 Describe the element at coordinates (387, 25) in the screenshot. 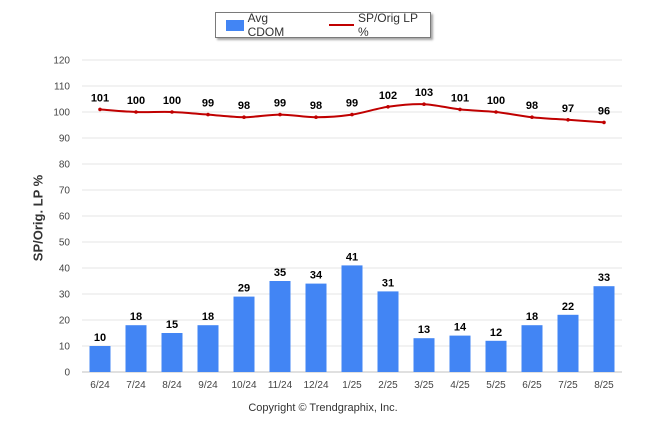

I see `legend-label-sp-orig-lp: SP/Orig LP %` at that location.